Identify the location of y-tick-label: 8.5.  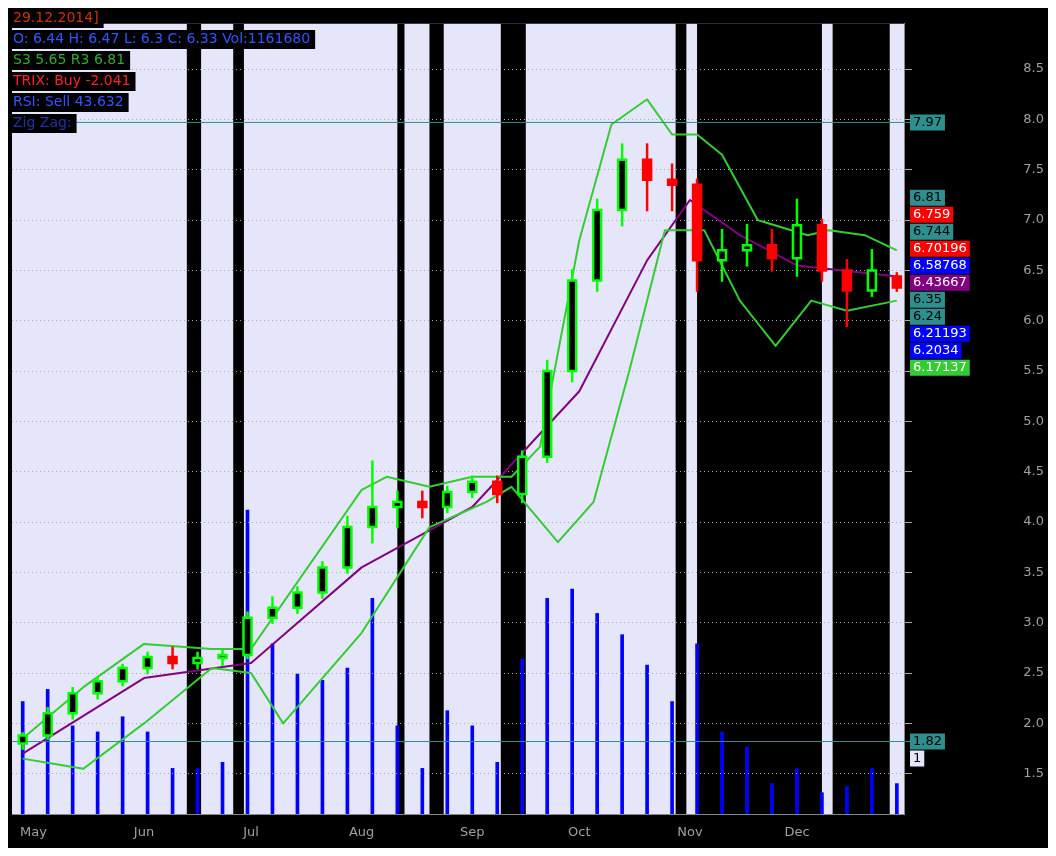
(1033, 68).